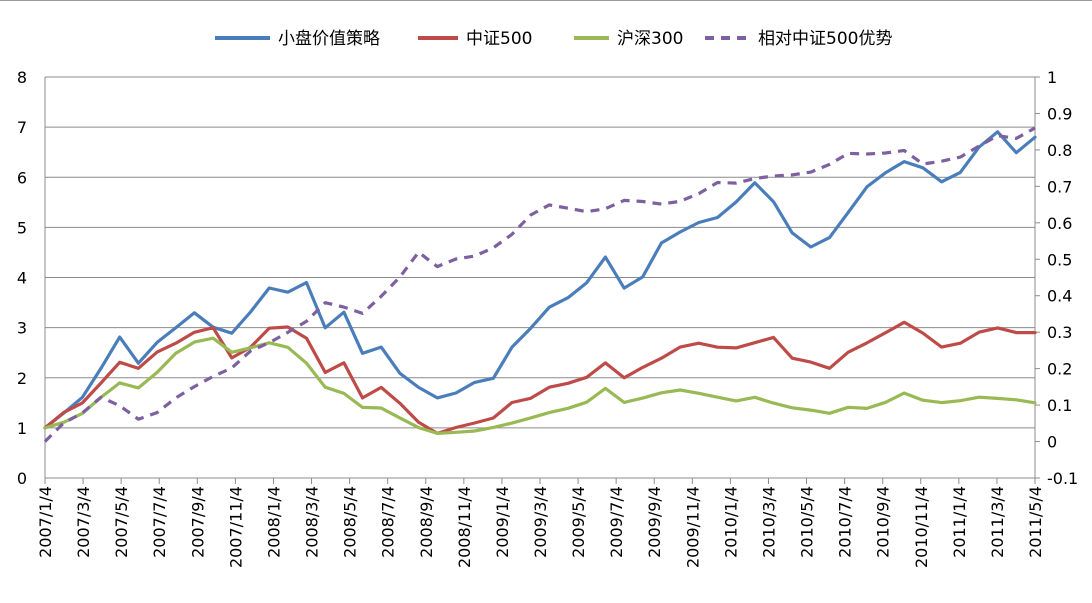 The image size is (1092, 603). I want to click on x-tick-label: 2009/3/4, so click(540, 522).